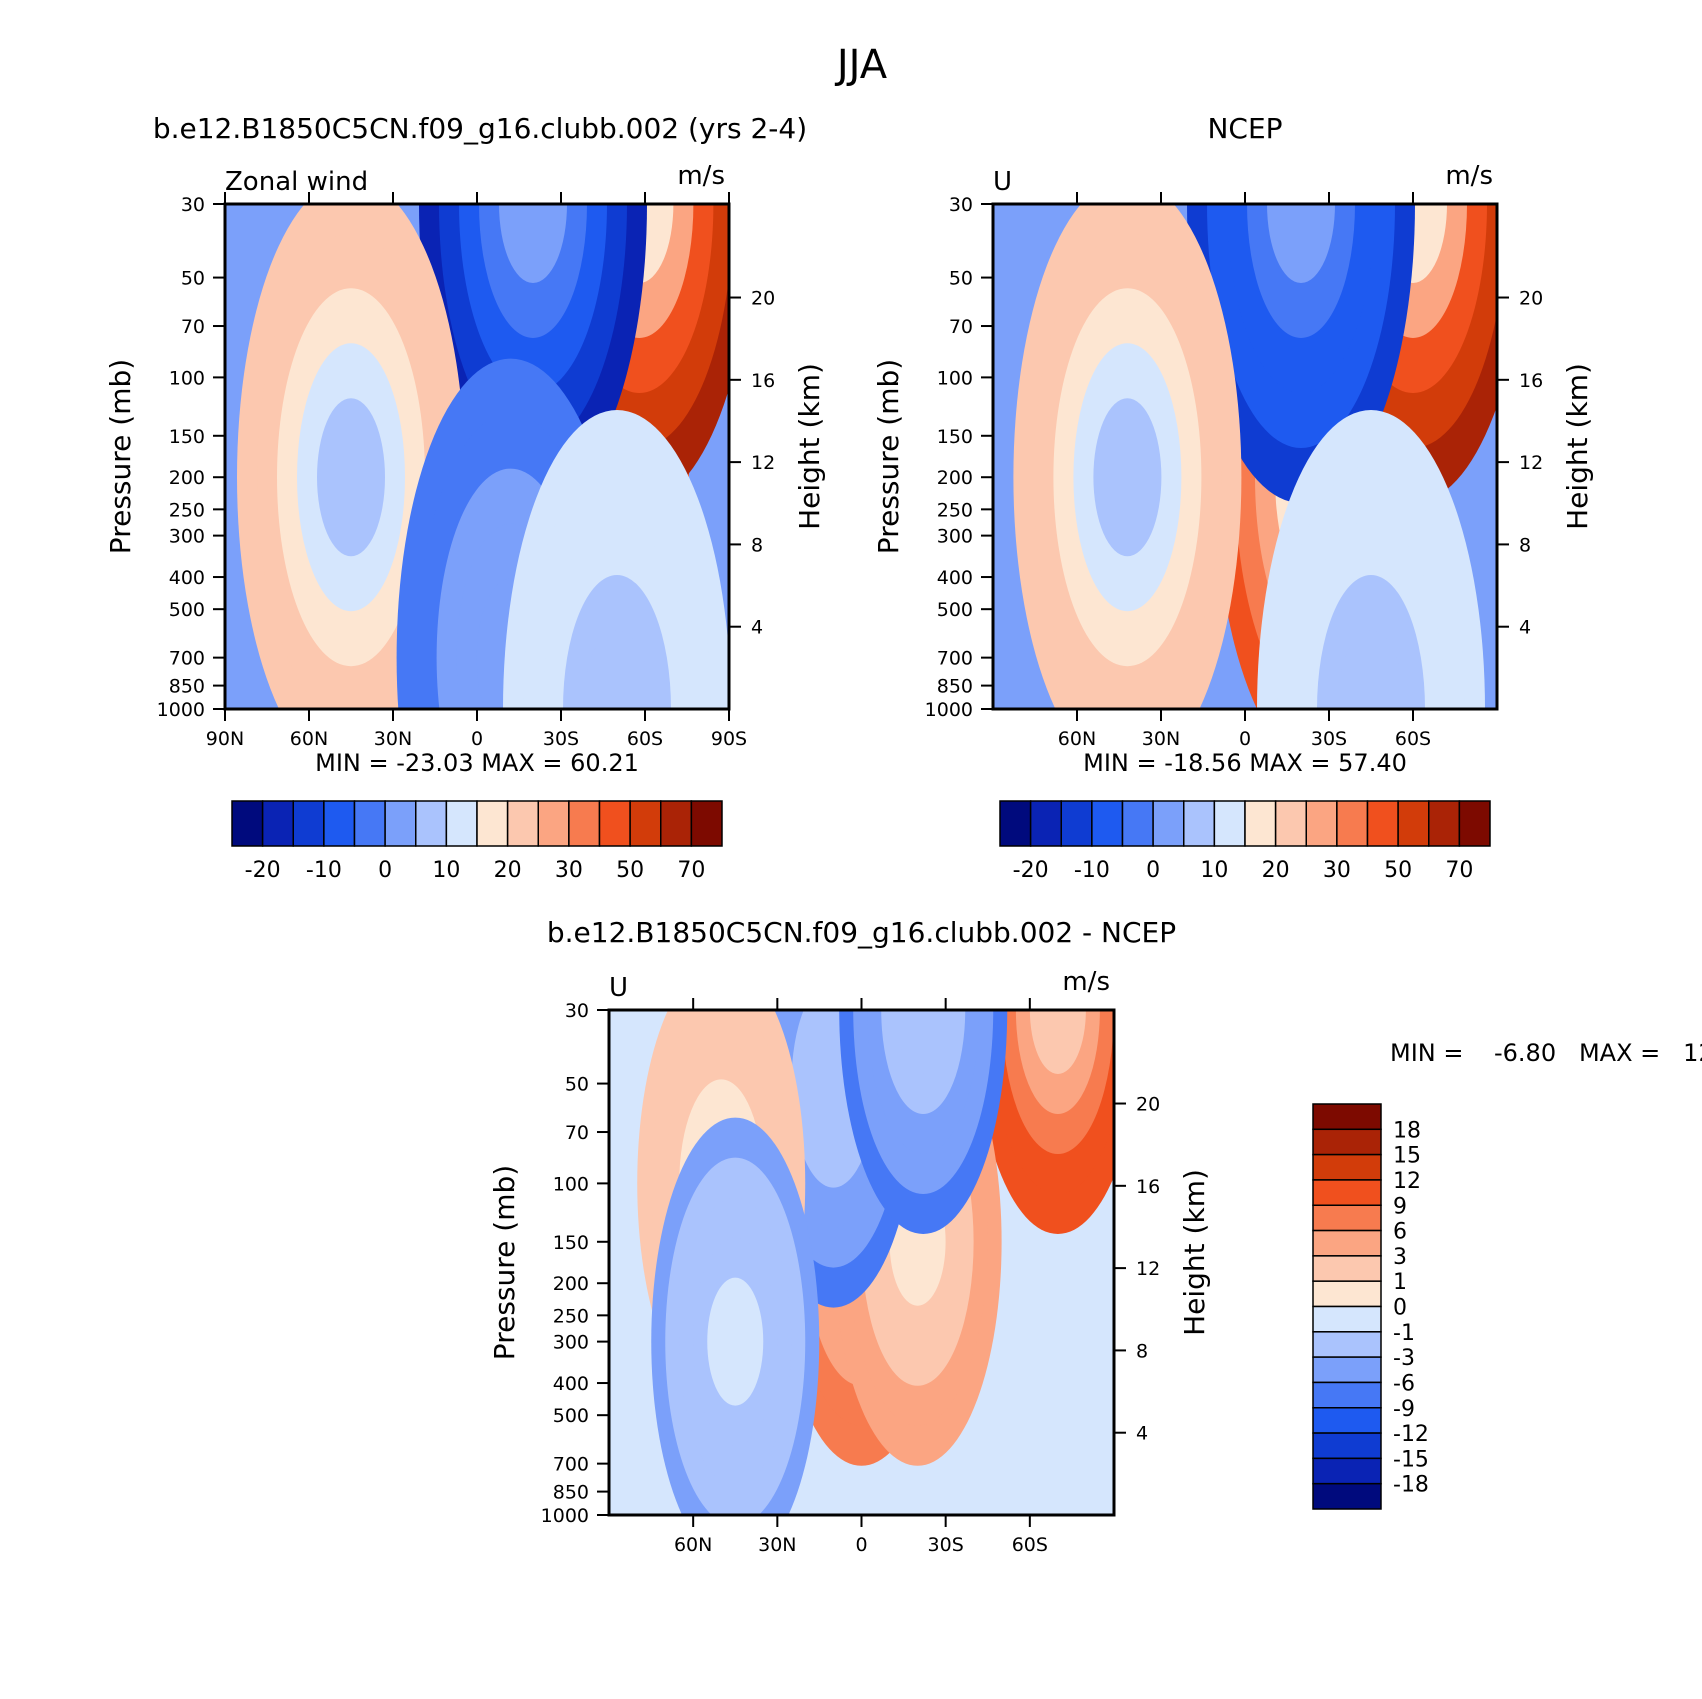  What do you see at coordinates (571, 1465) in the screenshot?
I see `y-tick-label: 700` at bounding box center [571, 1465].